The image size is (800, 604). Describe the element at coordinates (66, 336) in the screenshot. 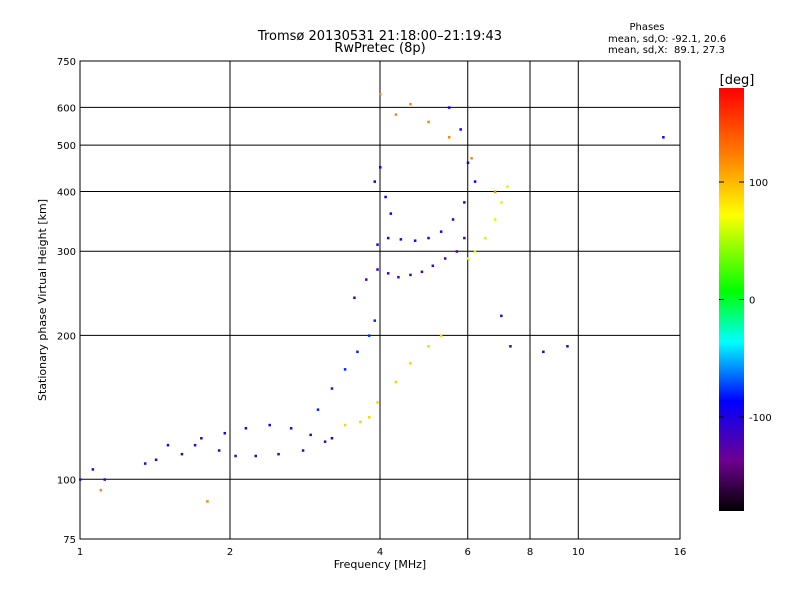

I see `y-tick-label: 200` at that location.